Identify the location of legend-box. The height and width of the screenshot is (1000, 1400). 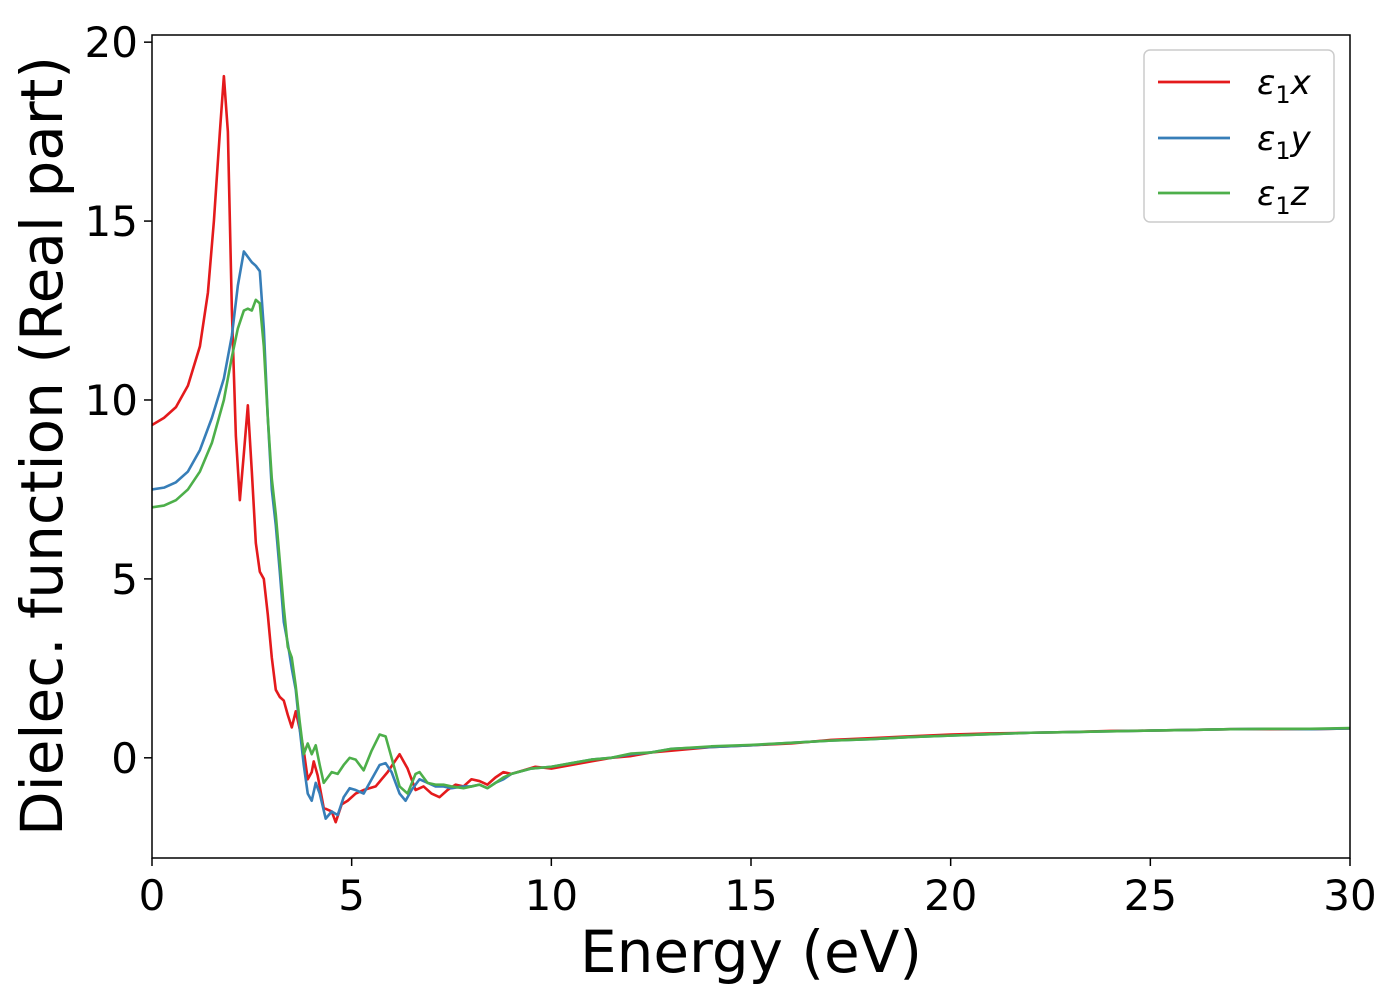
(1239, 136).